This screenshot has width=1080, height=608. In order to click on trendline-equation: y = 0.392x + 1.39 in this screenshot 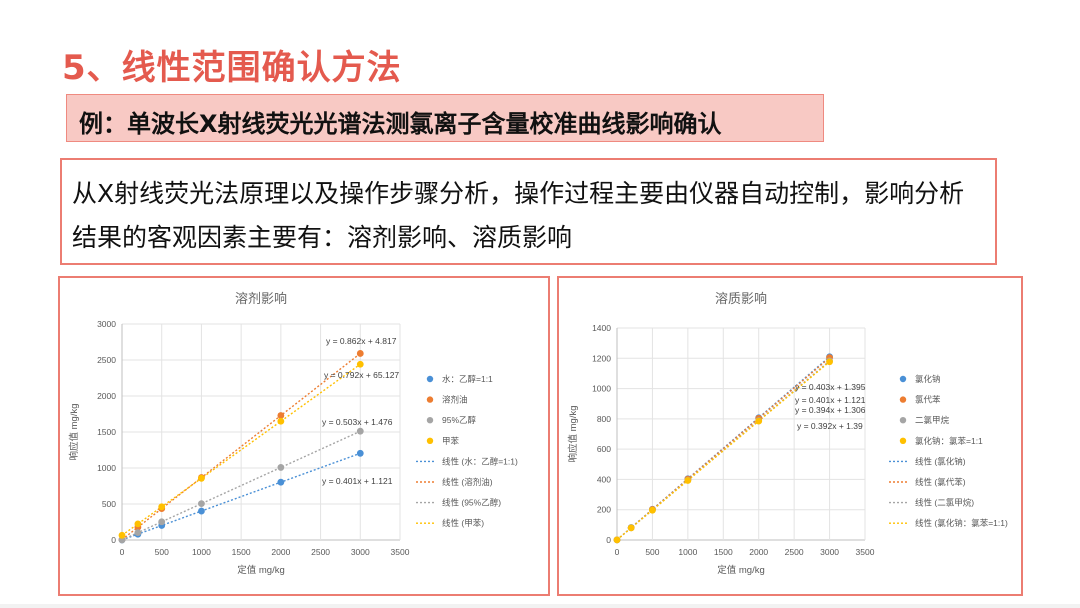, I will do `click(830, 426)`.